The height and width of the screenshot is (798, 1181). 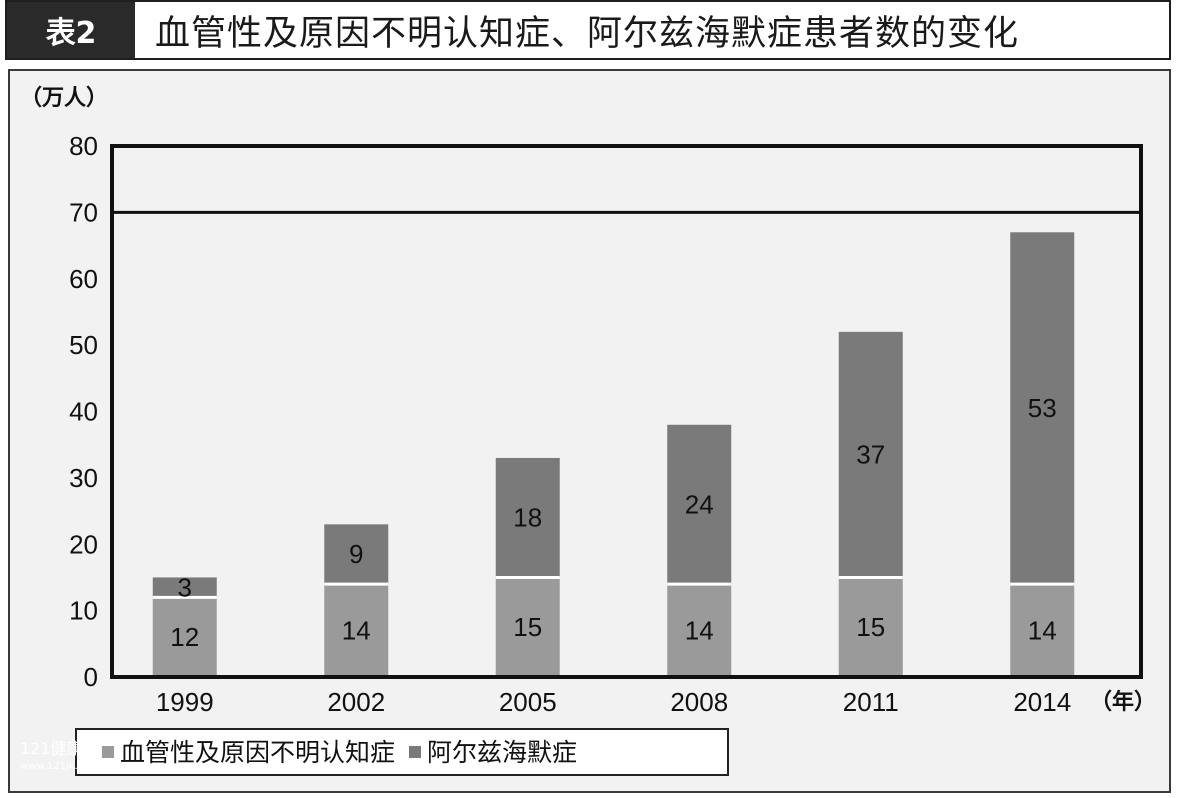 What do you see at coordinates (699, 702) in the screenshot?
I see `x-tick-label: 2008` at bounding box center [699, 702].